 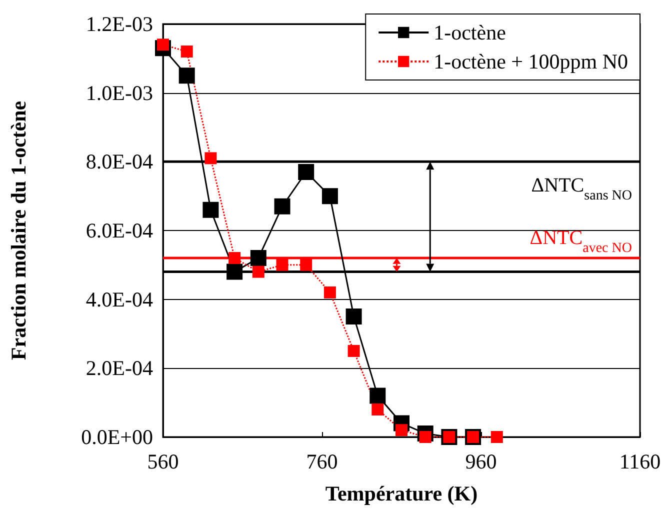 I want to click on x-axis-title: Température (K), so click(x=401, y=494).